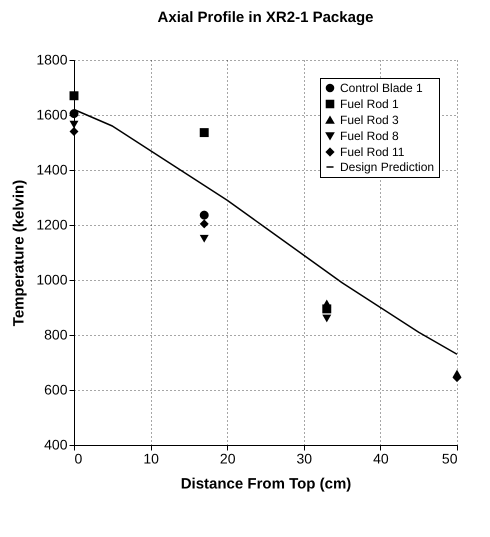 This screenshot has height=537, width=490. I want to click on legend-label: Fuel Rod 3, so click(370, 120).